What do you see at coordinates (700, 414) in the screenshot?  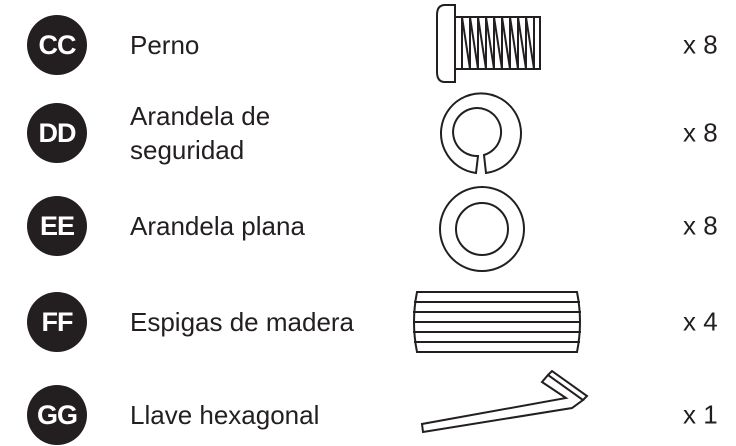 I see `item-quantity: x 1` at bounding box center [700, 414].